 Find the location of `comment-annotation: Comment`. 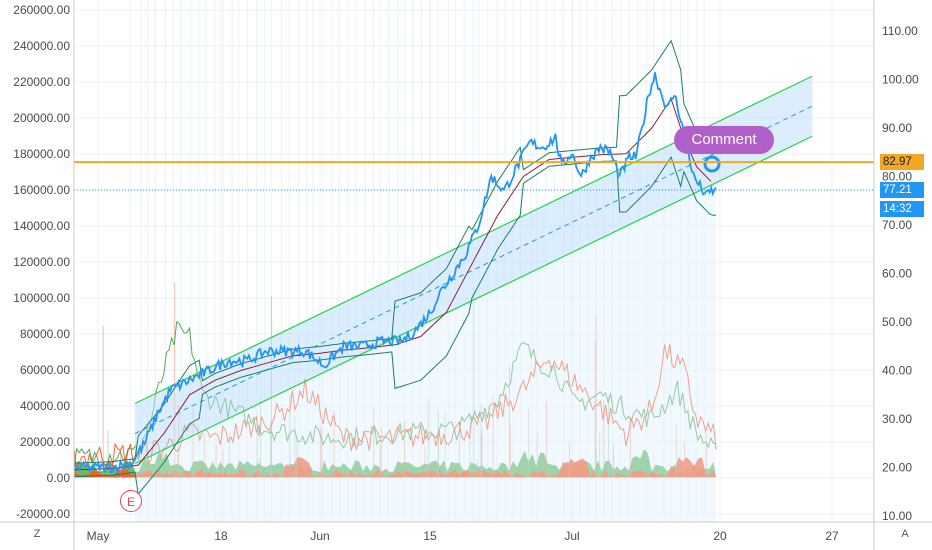

comment-annotation: Comment is located at coordinates (724, 140).